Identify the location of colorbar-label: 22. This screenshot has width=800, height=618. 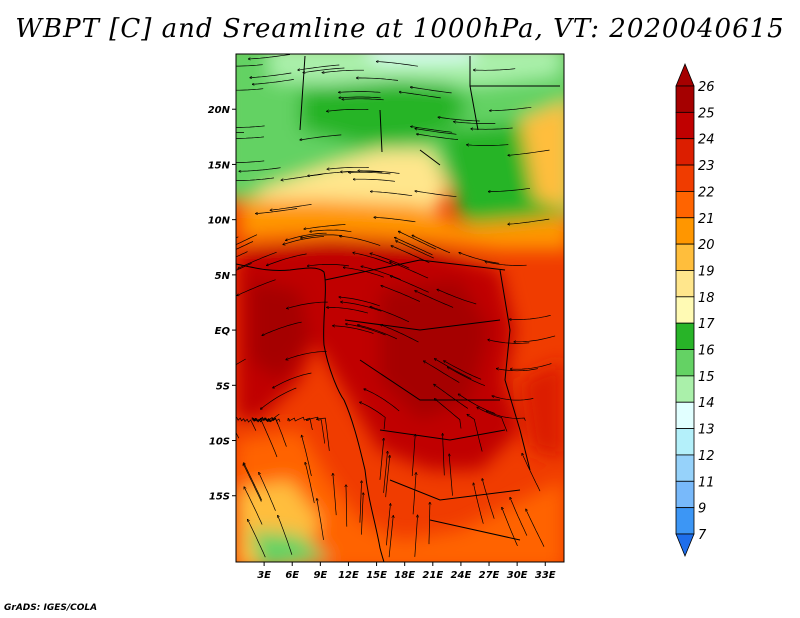
(706, 192).